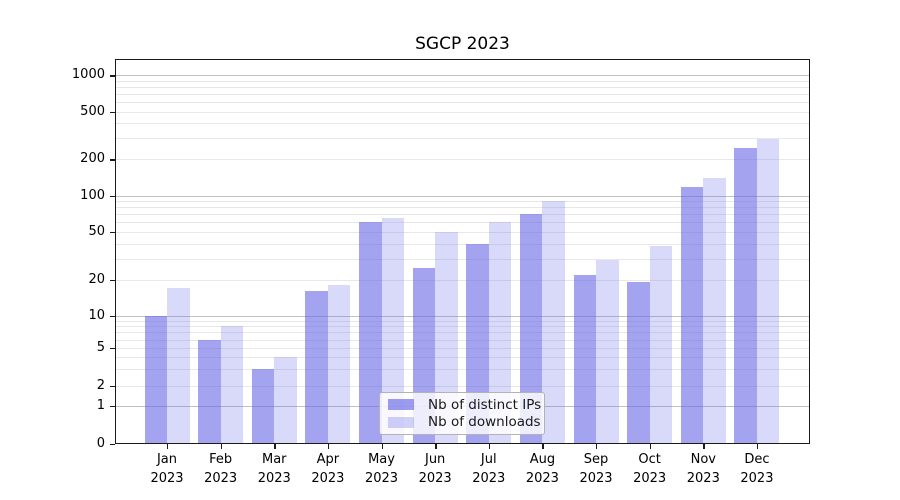 This screenshot has height=500, width=900. I want to click on bar-downloads-sep, so click(607, 352).